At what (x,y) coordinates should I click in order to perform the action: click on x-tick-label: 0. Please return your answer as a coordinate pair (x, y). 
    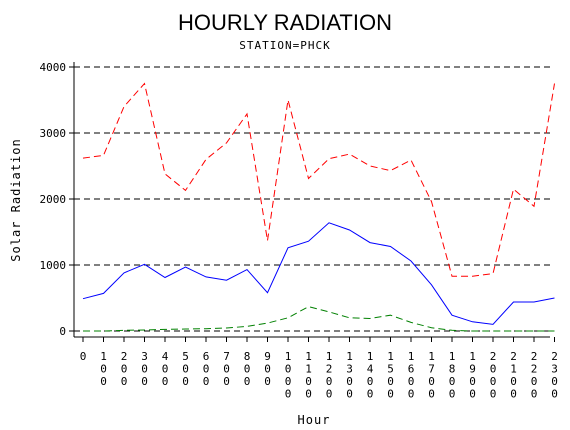
    Looking at the image, I should click on (83, 356).